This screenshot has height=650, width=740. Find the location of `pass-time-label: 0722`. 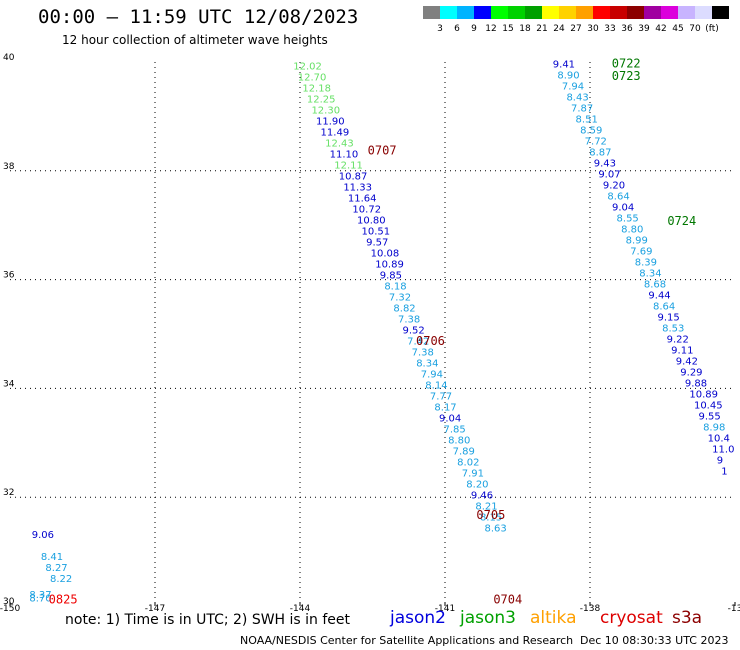

pass-time-label: 0722 is located at coordinates (626, 63).